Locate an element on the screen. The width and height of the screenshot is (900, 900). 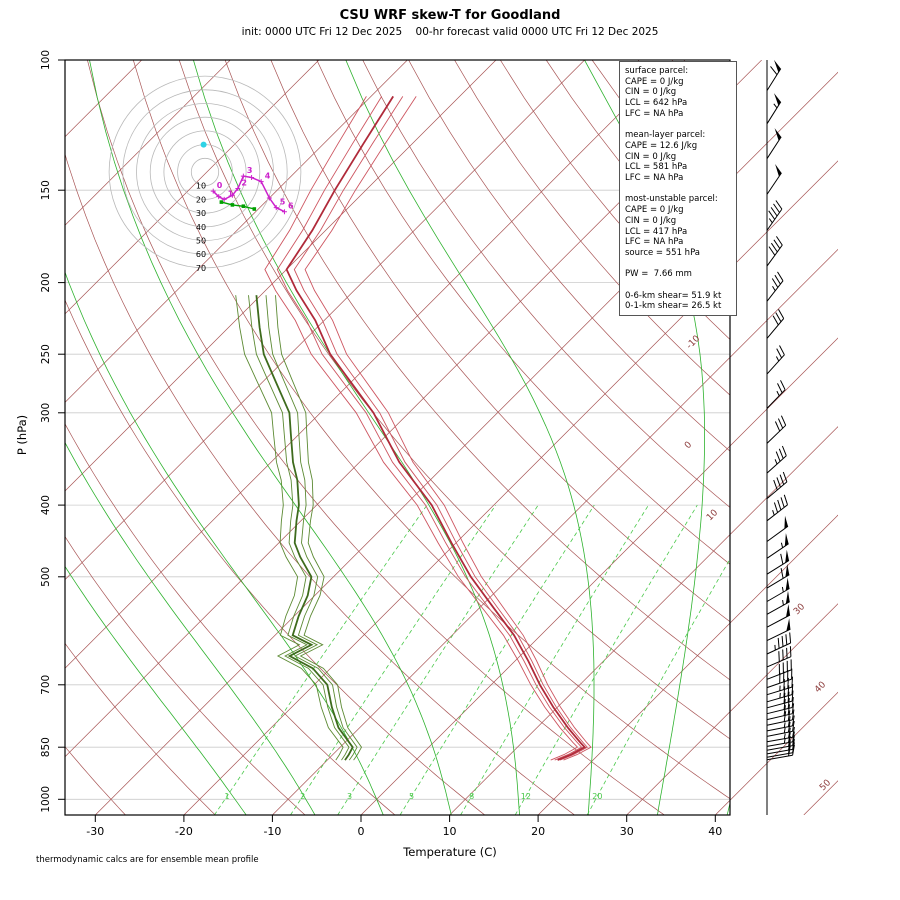
temp-tick-label: 20 is located at coordinates (538, 831).